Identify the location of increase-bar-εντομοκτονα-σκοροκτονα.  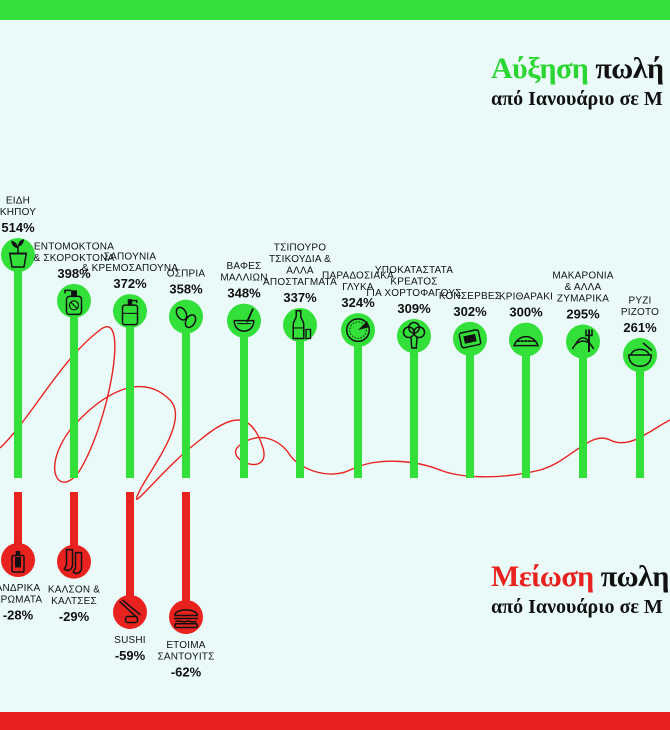
(74, 389).